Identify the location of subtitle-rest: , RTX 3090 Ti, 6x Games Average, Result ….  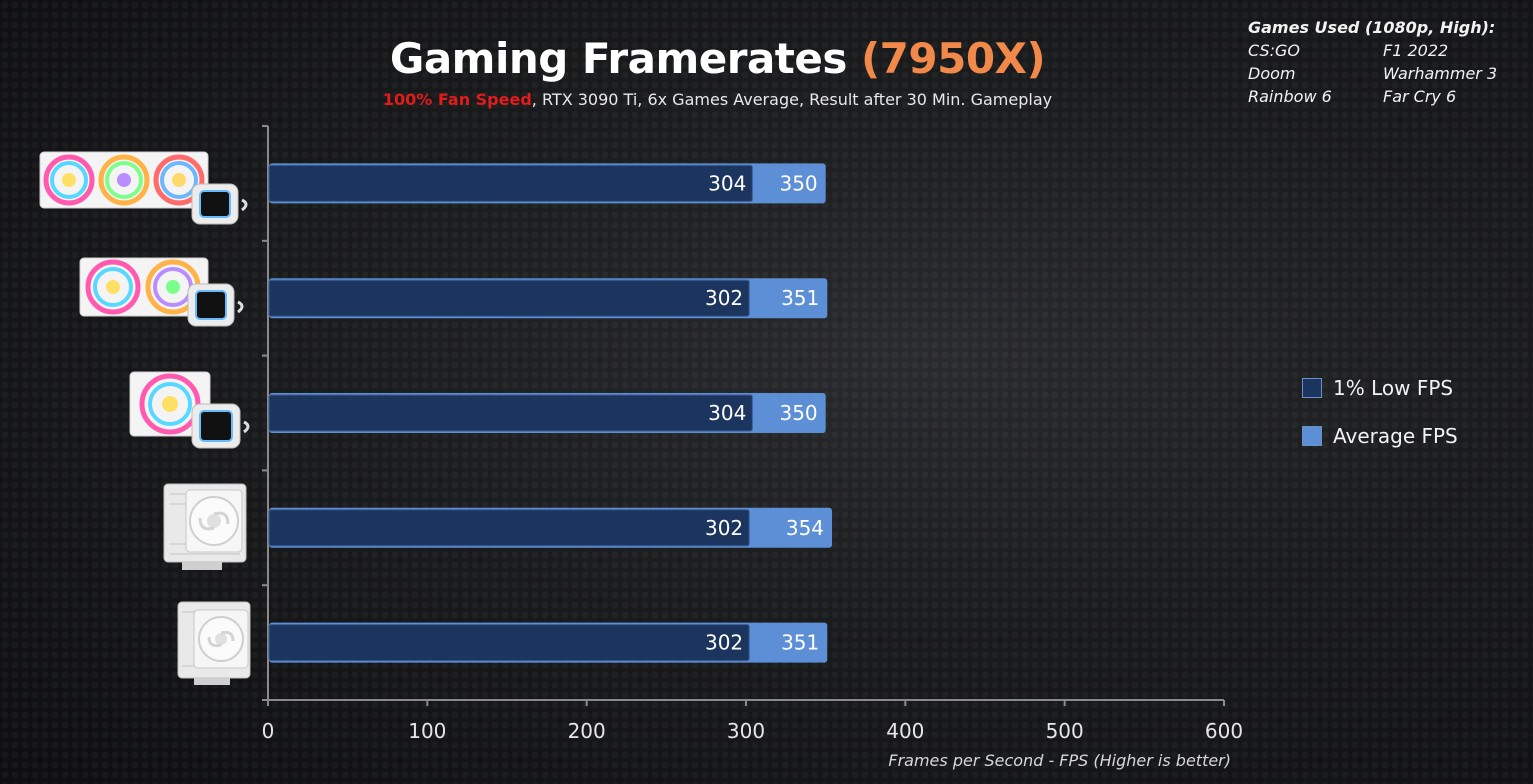
(792, 99).